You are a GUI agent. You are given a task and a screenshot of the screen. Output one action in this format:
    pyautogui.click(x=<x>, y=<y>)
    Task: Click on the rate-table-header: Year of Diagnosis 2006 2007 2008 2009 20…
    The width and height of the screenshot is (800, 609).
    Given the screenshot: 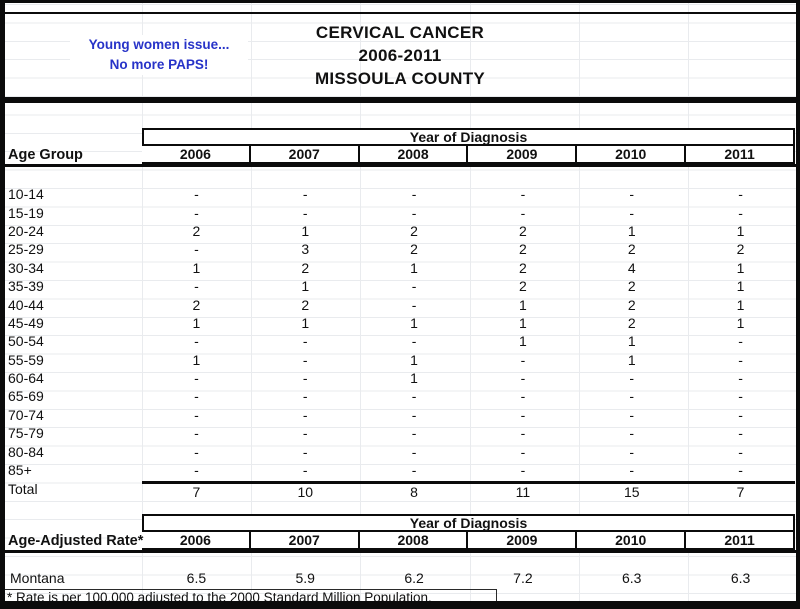 What is the action you would take?
    pyautogui.click(x=468, y=532)
    